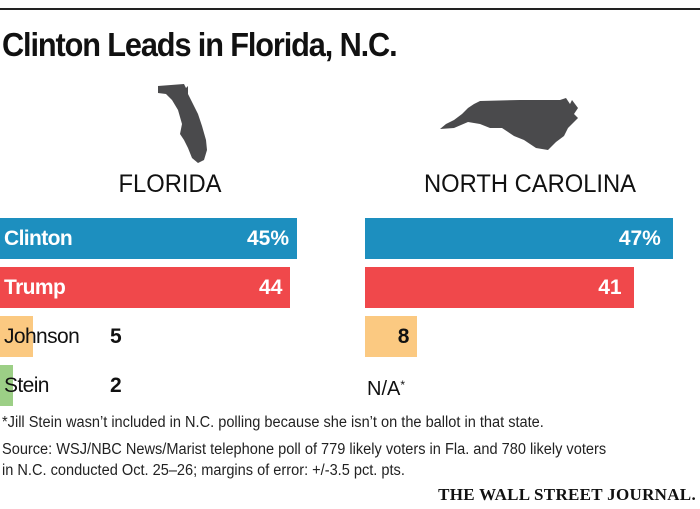  I want to click on florida-map-icon, so click(182, 123).